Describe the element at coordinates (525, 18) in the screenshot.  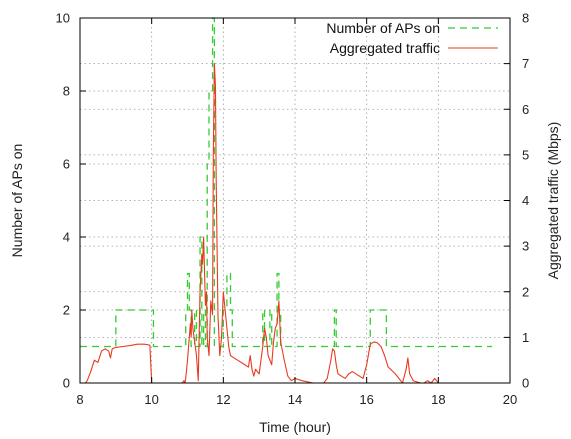
I see `right-y-tick-label: 8` at that location.